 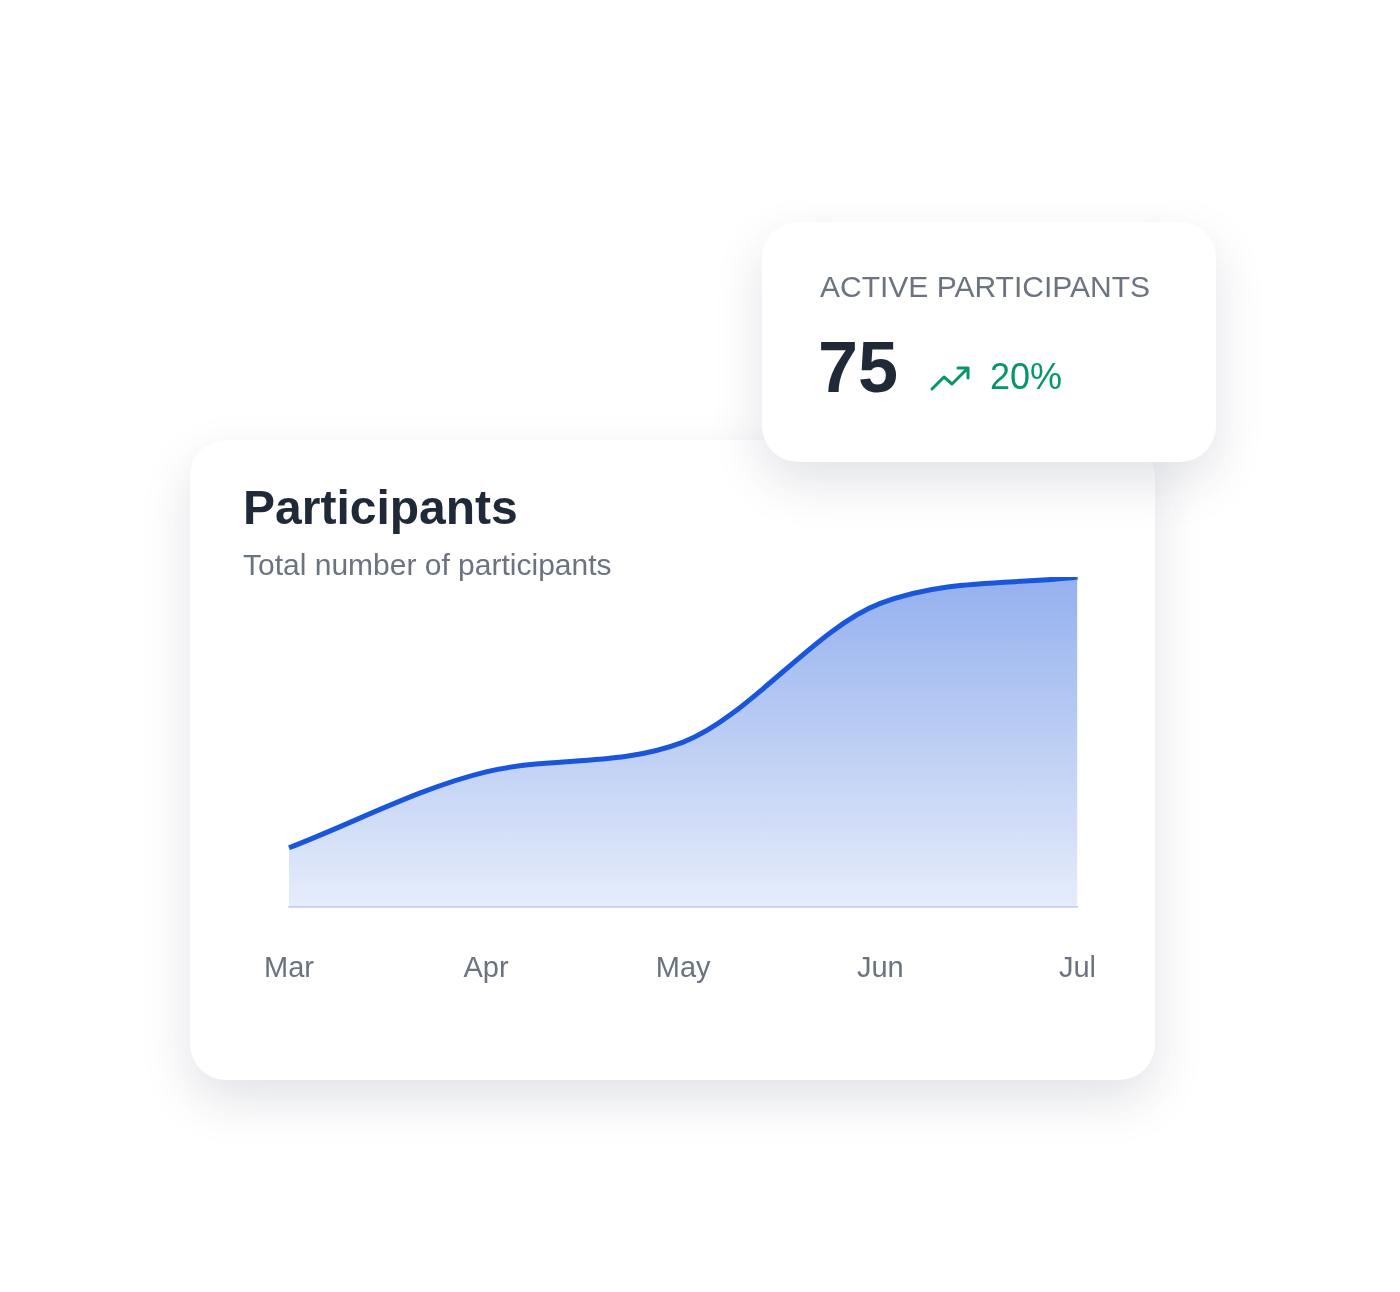 What do you see at coordinates (380, 507) in the screenshot?
I see `chart-title: Participants` at bounding box center [380, 507].